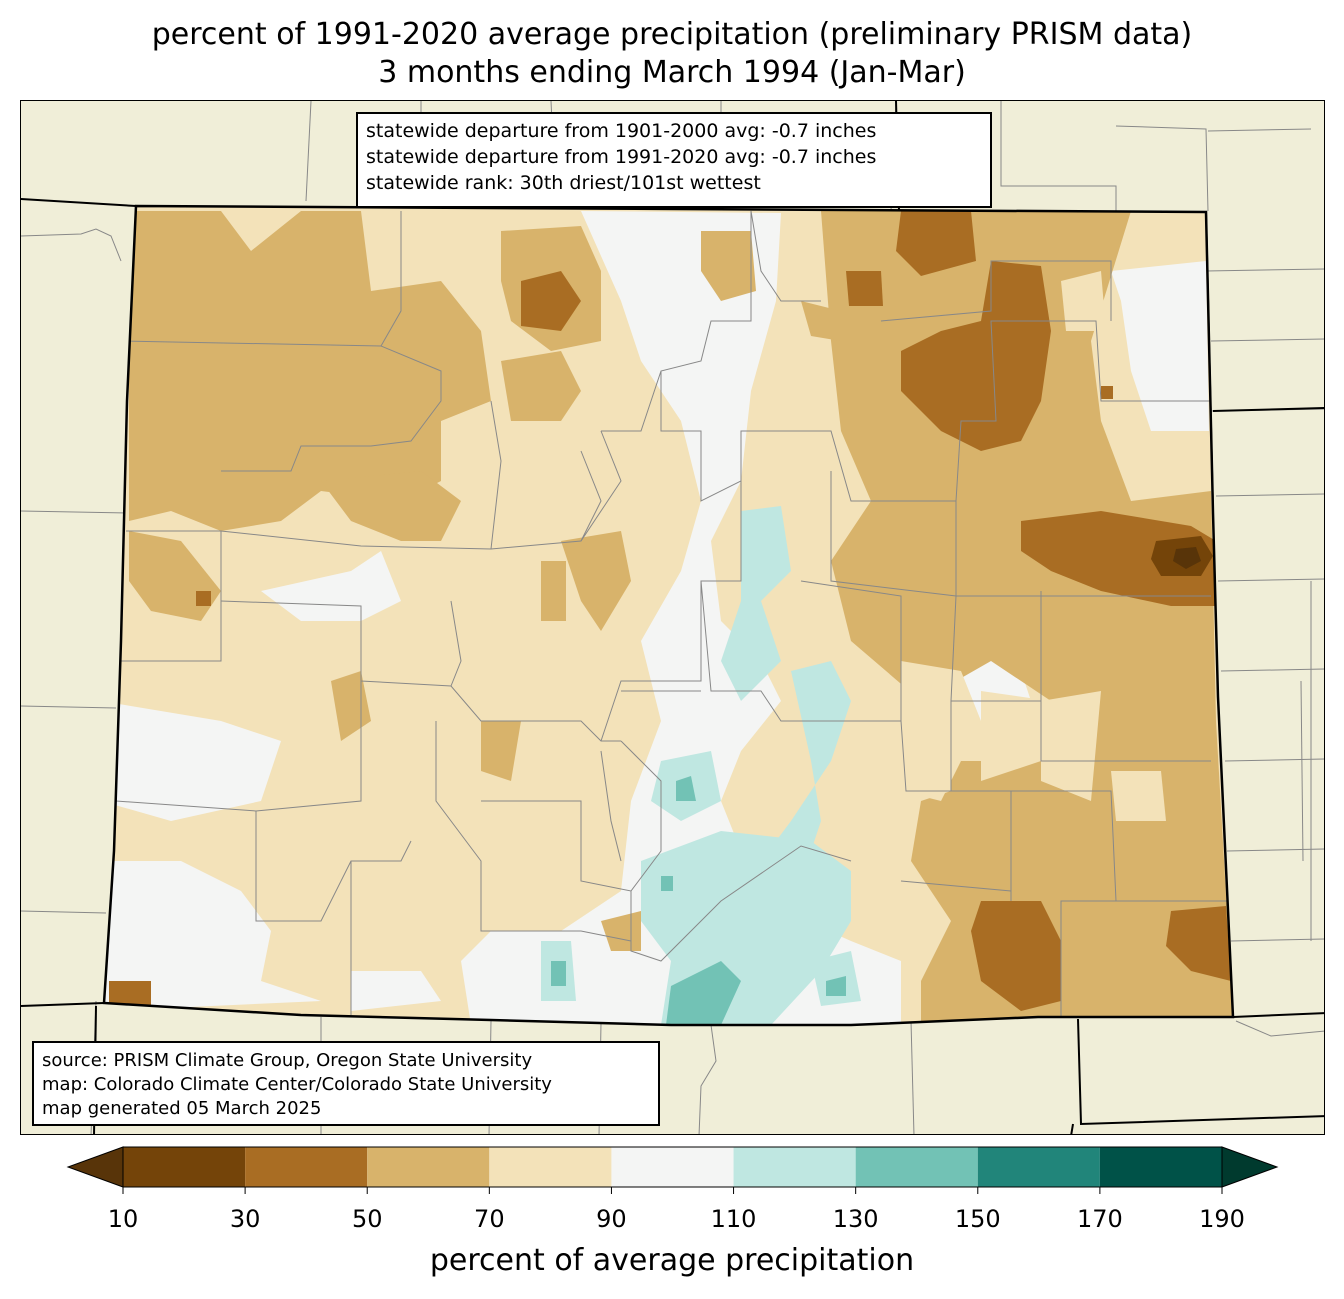 This screenshot has height=1299, width=1344. Describe the element at coordinates (1222, 1219) in the screenshot. I see `colorbar-tick-label: 190` at that location.